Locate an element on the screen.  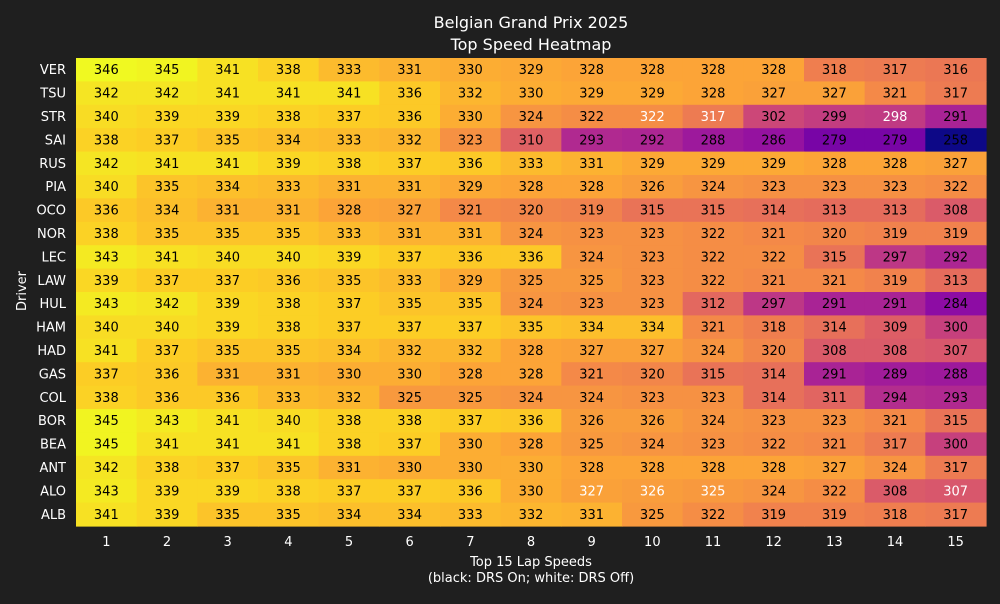
cell-value-label: 338 is located at coordinates (288, 70).